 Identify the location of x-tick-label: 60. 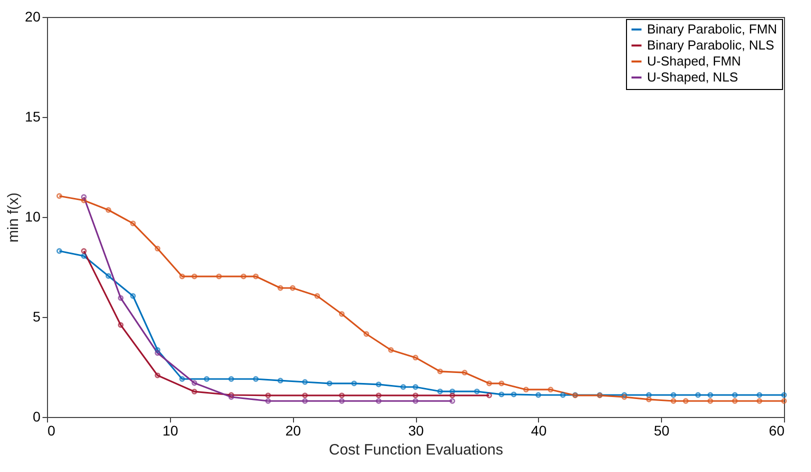
(776, 430).